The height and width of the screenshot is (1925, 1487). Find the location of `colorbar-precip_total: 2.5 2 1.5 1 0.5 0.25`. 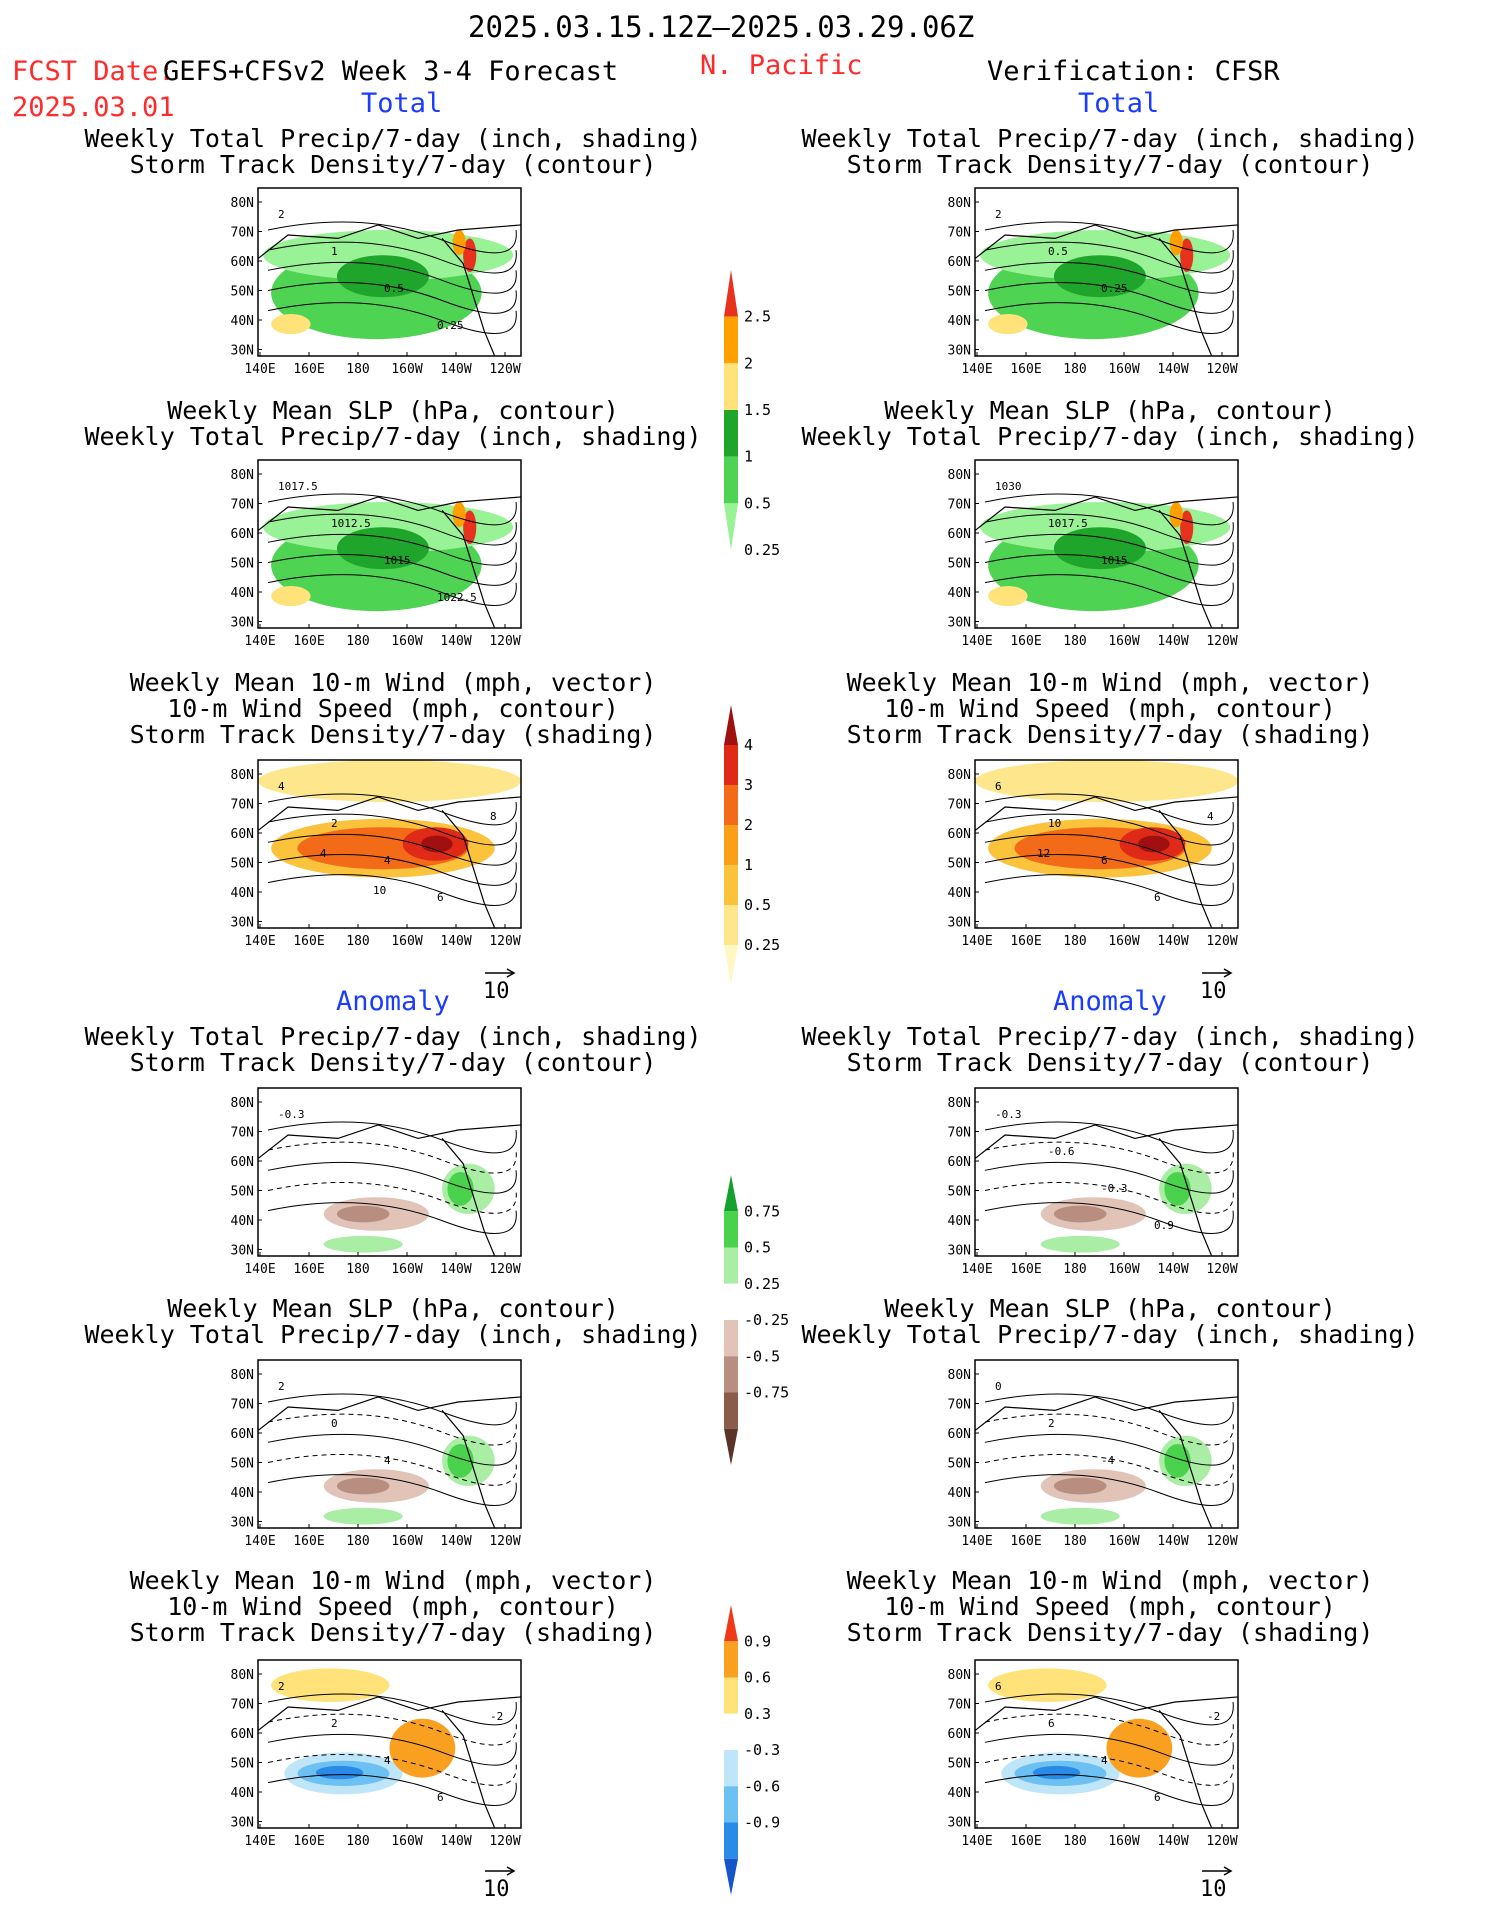

colorbar-precip_total: 2.5 2 1.5 1 0.5 0.25 is located at coordinates (752, 414).